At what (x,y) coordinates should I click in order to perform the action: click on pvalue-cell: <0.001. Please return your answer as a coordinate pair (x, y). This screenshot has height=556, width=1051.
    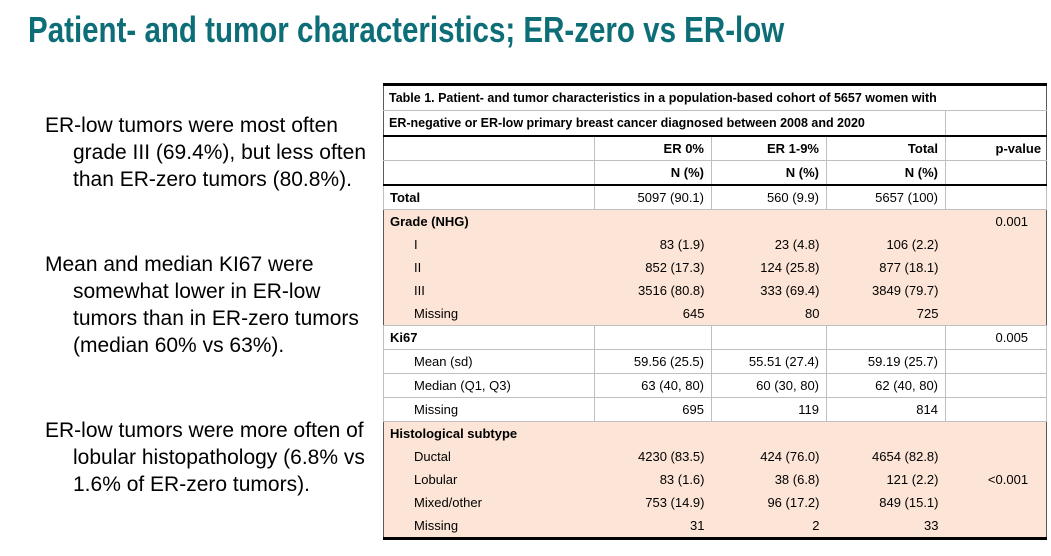
    Looking at the image, I should click on (996, 479).